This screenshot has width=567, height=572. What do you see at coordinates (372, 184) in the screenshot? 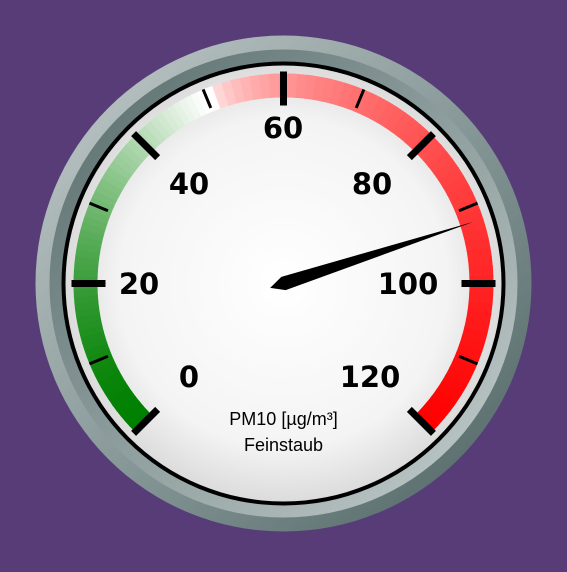
I see `major-label-80: 80` at bounding box center [372, 184].